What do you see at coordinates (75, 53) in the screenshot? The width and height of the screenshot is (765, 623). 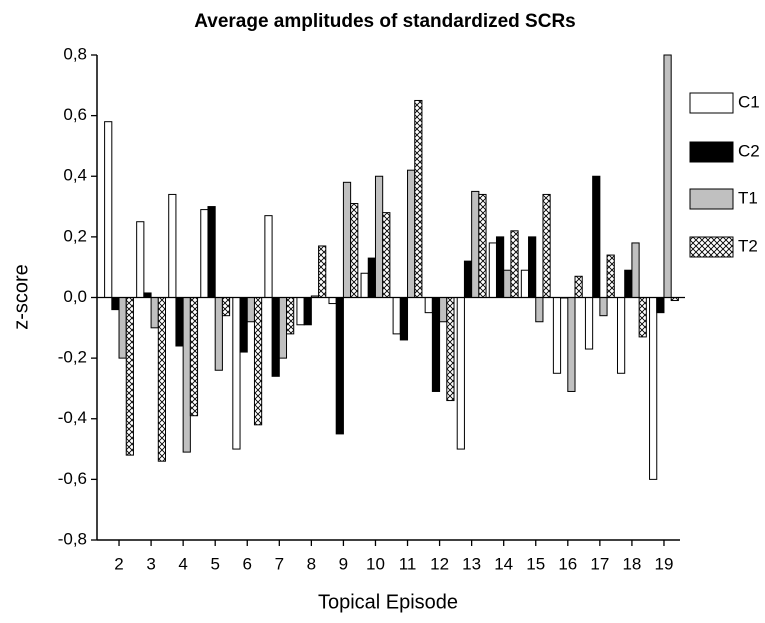 I see `y-tick-label: 0,8` at bounding box center [75, 53].